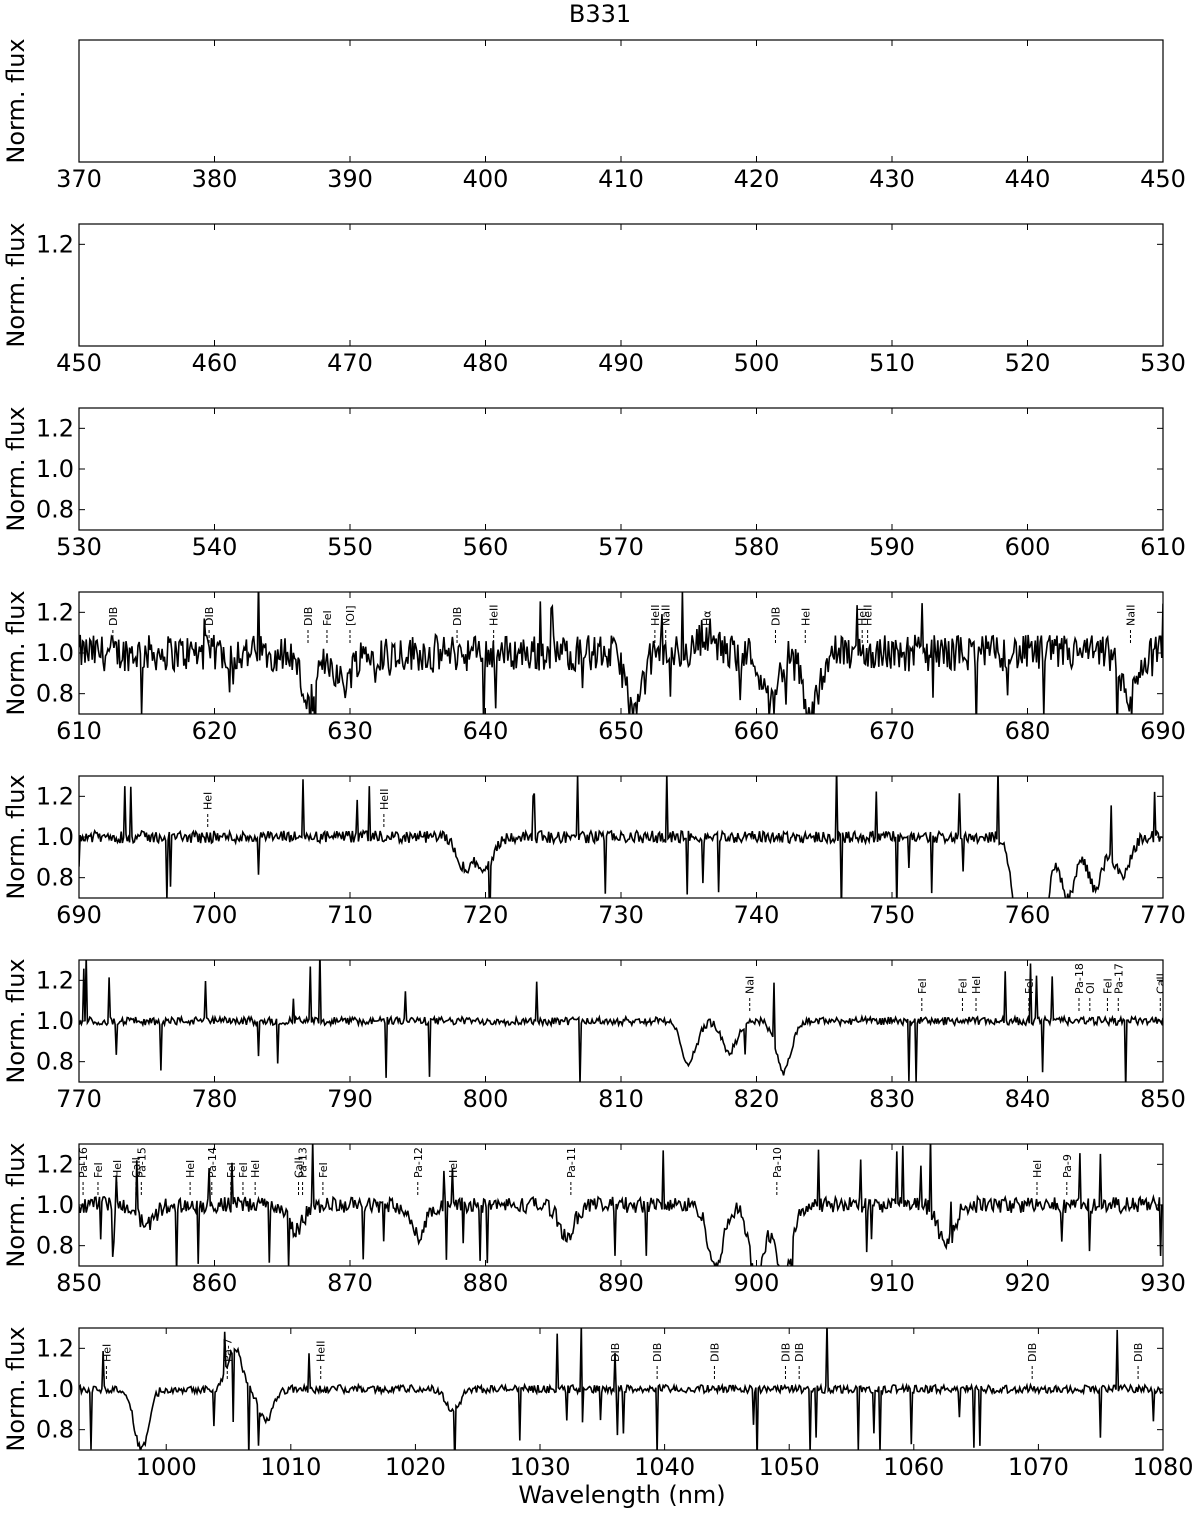  What do you see at coordinates (227, 1350) in the screenshot?
I see `line-label: Pa-7` at bounding box center [227, 1350].